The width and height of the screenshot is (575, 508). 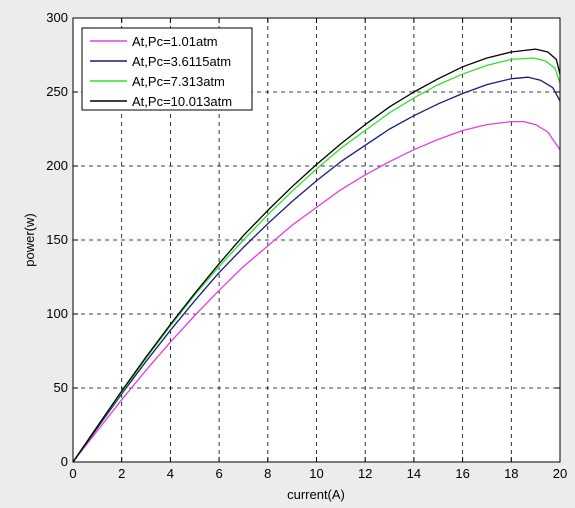 What do you see at coordinates (29, 239) in the screenshot?
I see `y-axis-label: power(w)` at bounding box center [29, 239].